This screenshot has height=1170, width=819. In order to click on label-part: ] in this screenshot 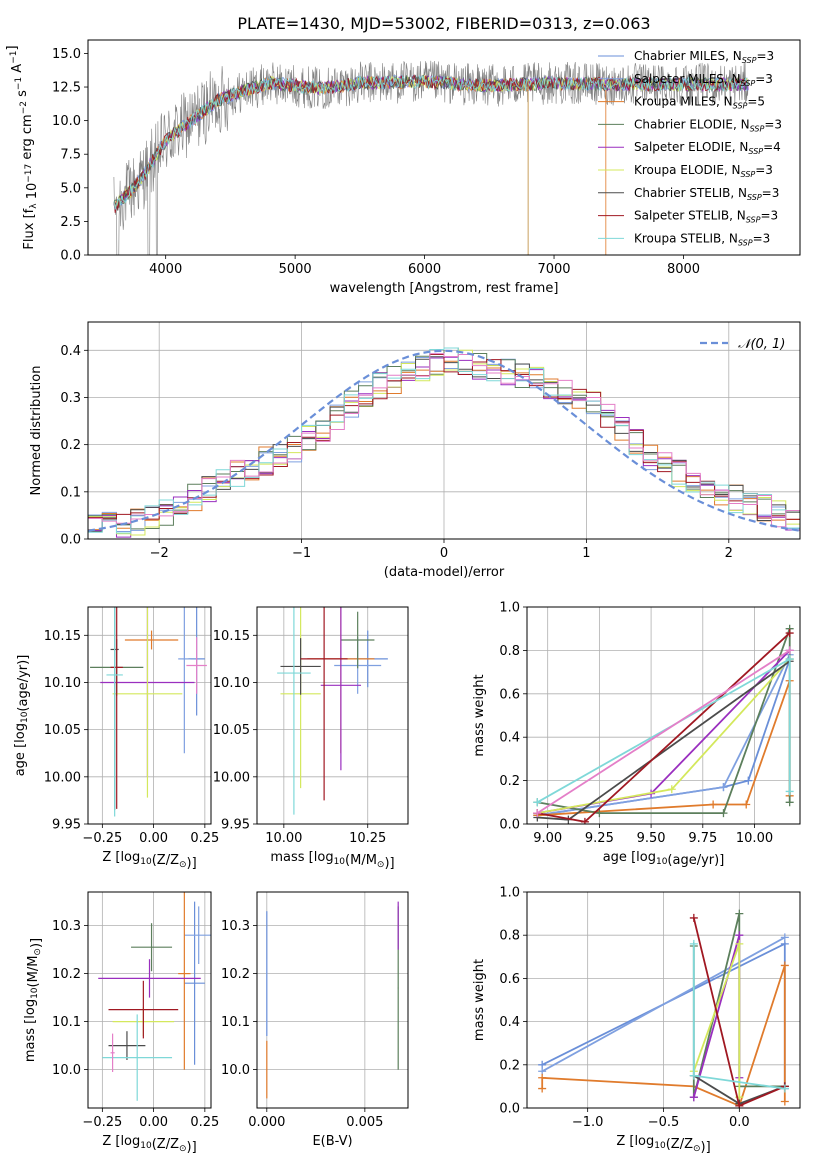, I will do `click(12, 47)`.